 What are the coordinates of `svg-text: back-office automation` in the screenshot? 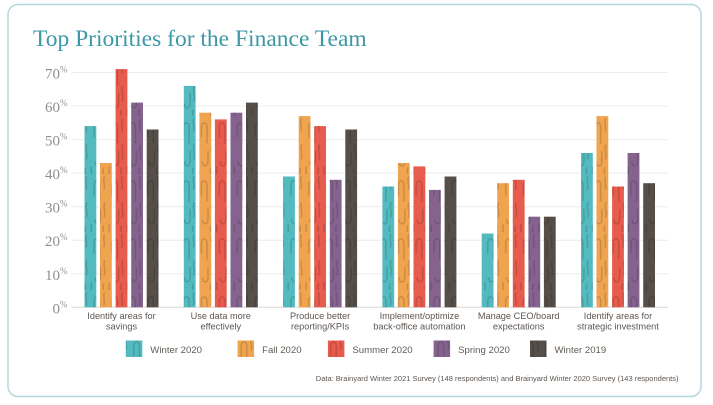 It's located at (419, 327).